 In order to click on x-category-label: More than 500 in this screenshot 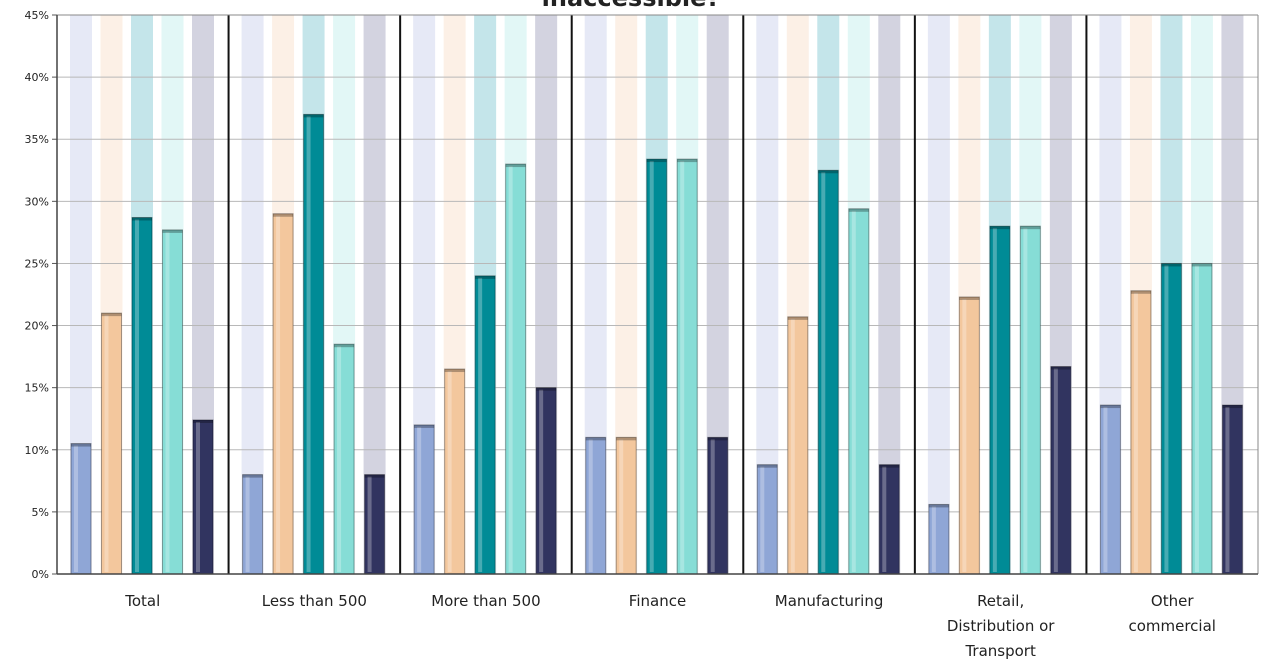, I will do `click(485, 601)`.